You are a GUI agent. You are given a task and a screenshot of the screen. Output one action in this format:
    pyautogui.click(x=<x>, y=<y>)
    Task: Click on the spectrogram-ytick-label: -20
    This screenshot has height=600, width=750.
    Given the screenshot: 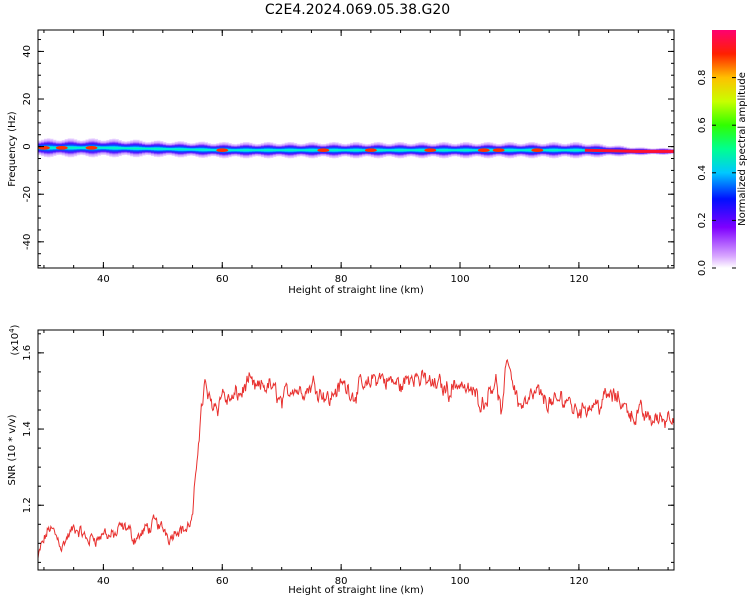 What is the action you would take?
    pyautogui.click(x=27, y=194)
    